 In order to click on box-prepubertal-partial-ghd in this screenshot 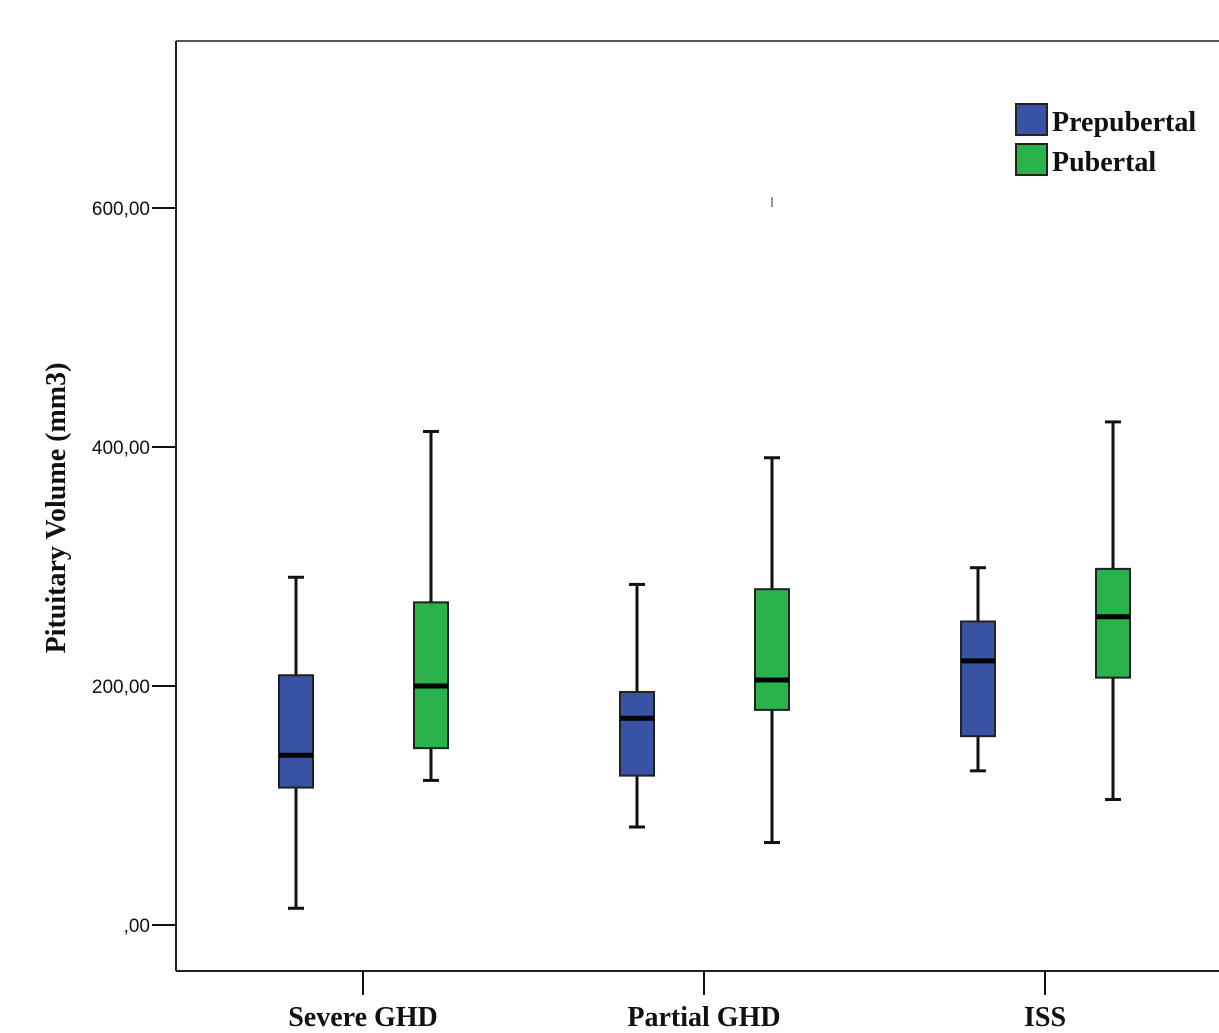, I will do `click(637, 705)`.